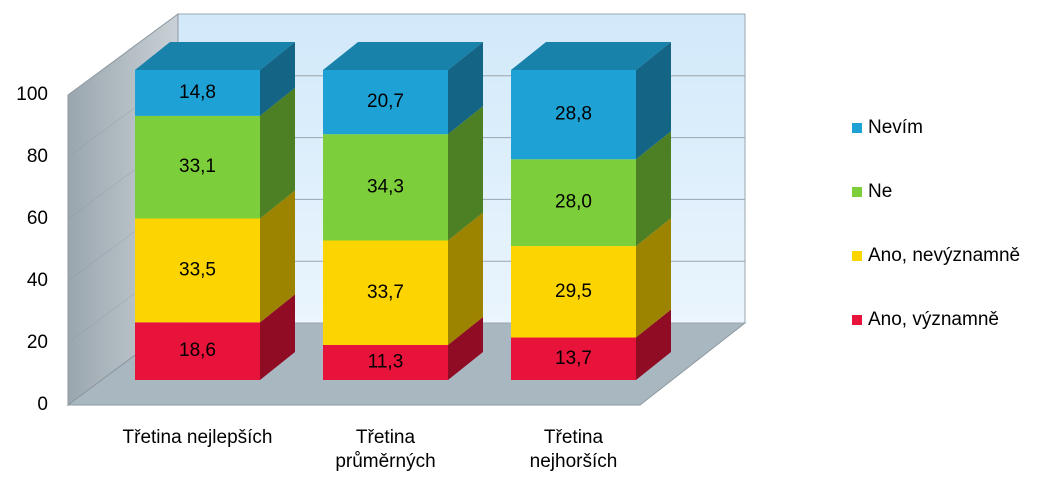  What do you see at coordinates (895, 127) in the screenshot?
I see `legend-label: Nevím` at bounding box center [895, 127].